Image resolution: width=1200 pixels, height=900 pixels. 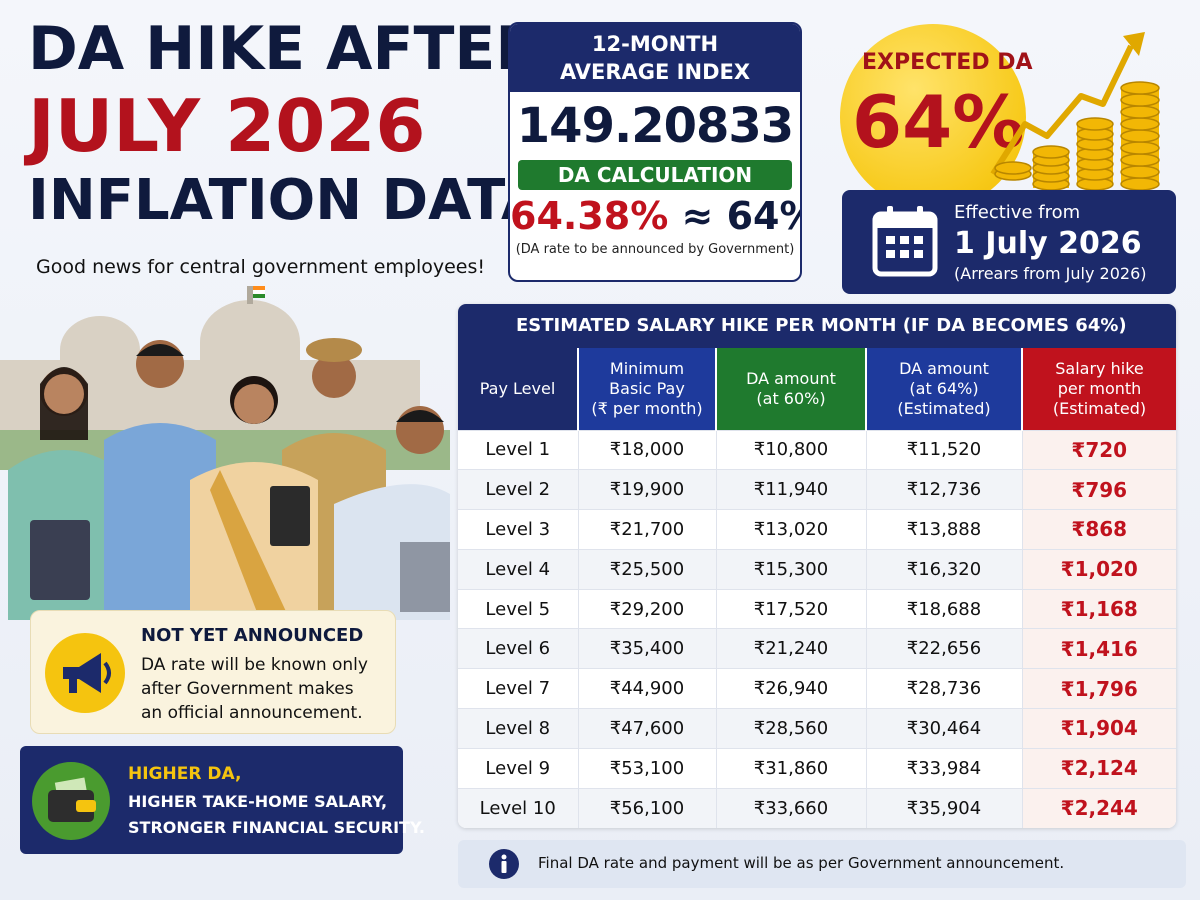 I want to click on header-text: Pay Level, so click(x=517, y=388).